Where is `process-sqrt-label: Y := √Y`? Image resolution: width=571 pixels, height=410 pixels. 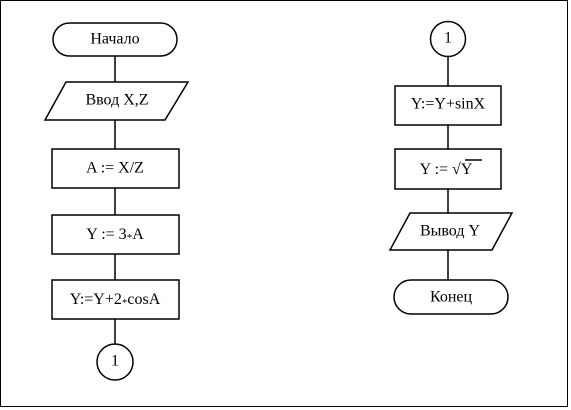 process-sqrt-label: Y := √Y is located at coordinates (446, 169).